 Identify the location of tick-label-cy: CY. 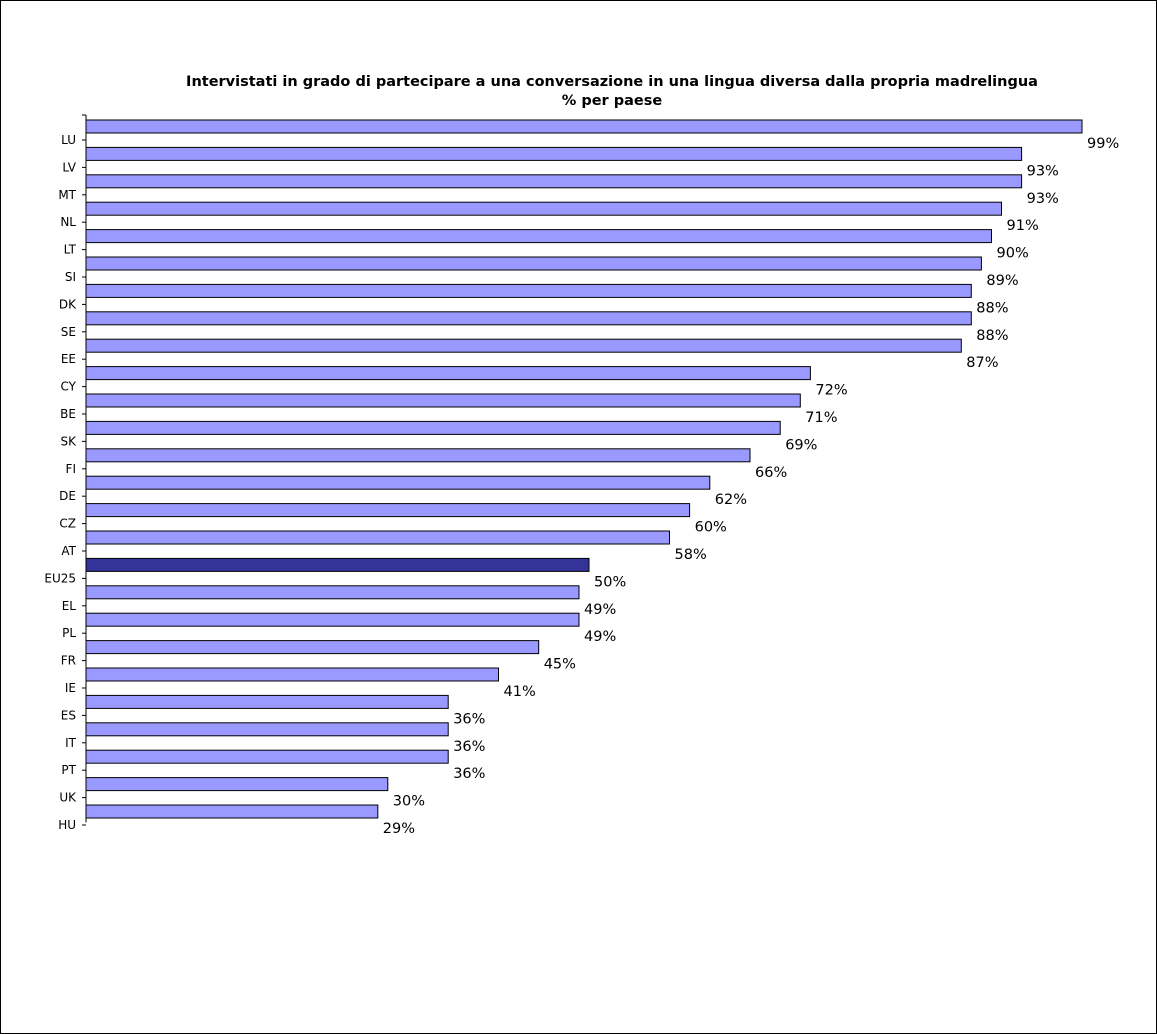
(69, 387).